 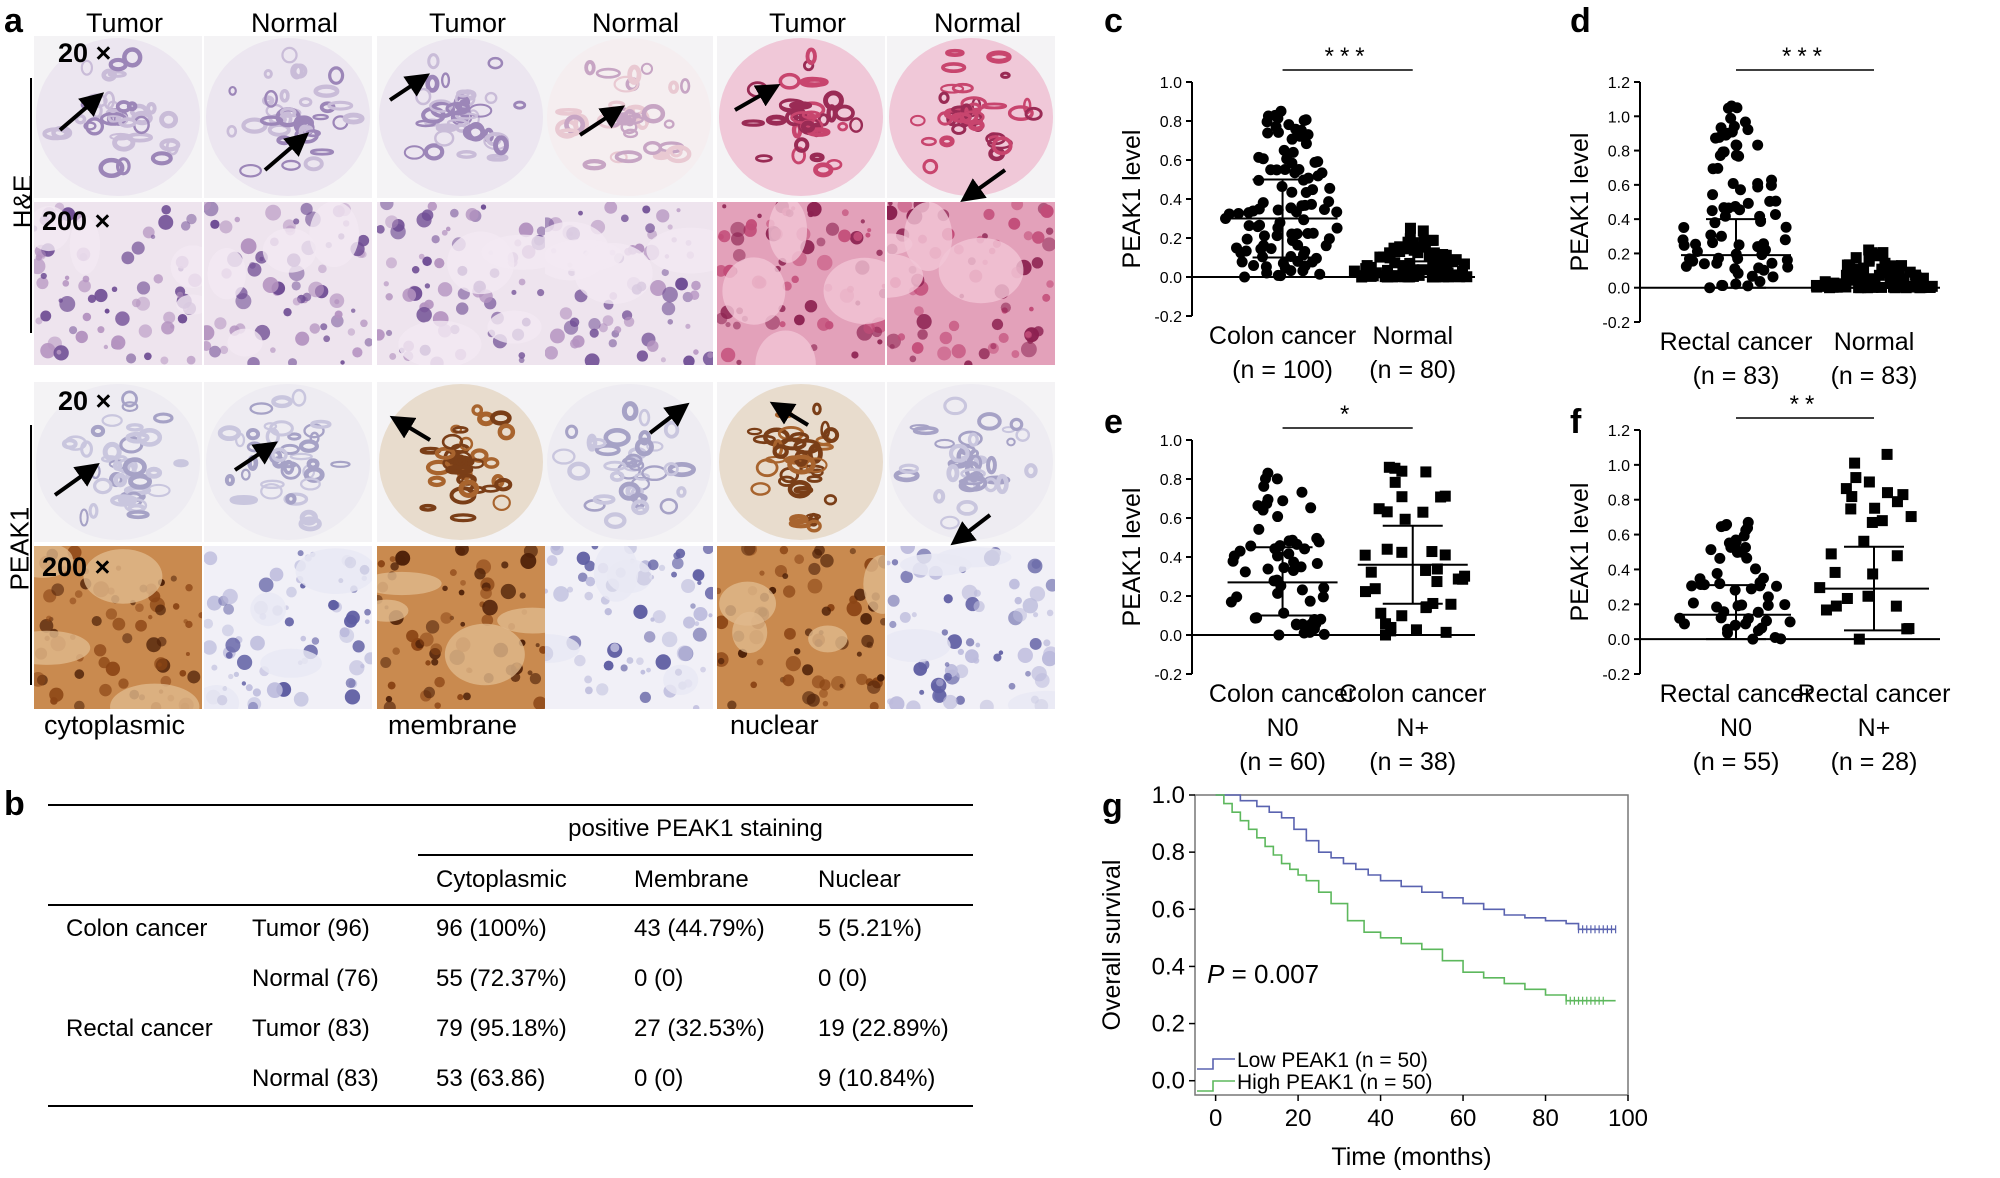 What do you see at coordinates (1580, 21) in the screenshot?
I see `panel-label-d: d` at bounding box center [1580, 21].